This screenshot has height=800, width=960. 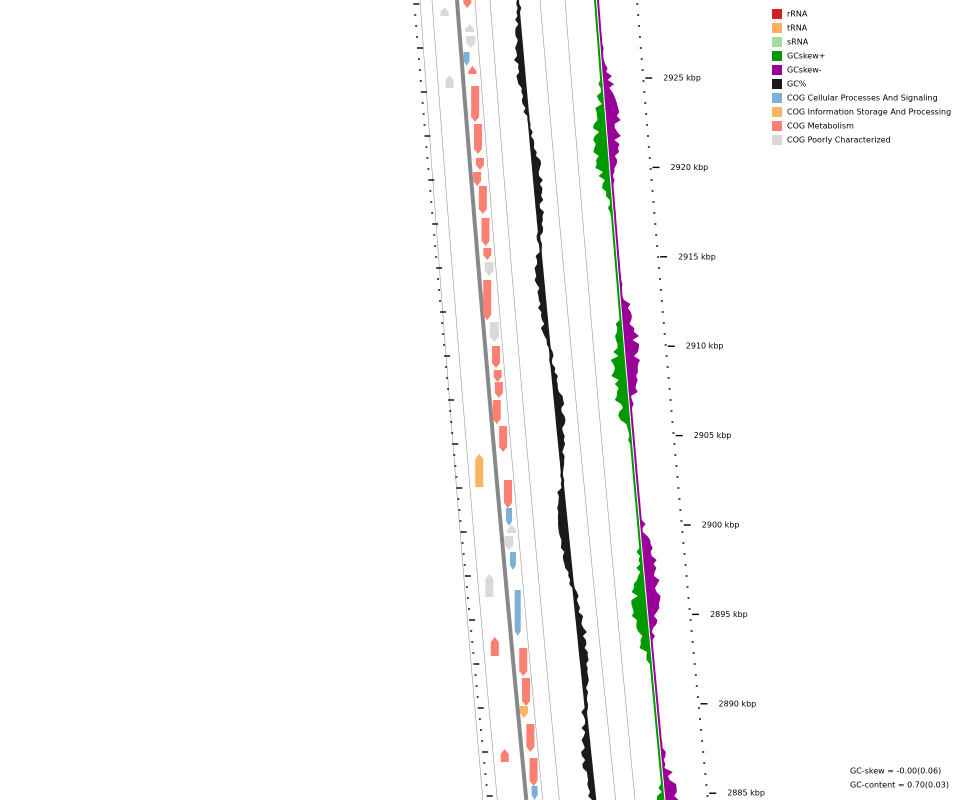 I want to click on ruler-label: 2885 kbp, so click(x=746, y=793).